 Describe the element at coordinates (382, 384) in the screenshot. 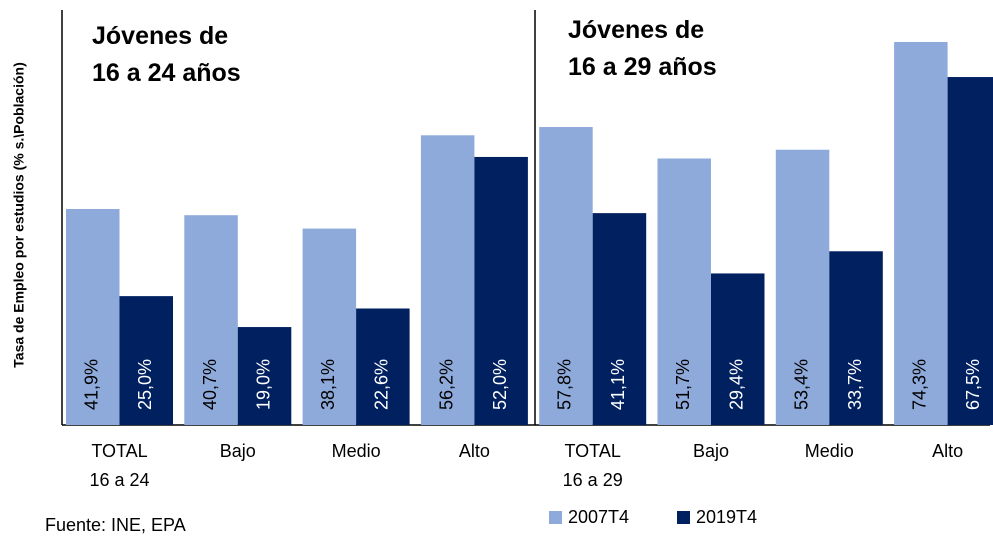

I see `value-label: 22,6%` at that location.